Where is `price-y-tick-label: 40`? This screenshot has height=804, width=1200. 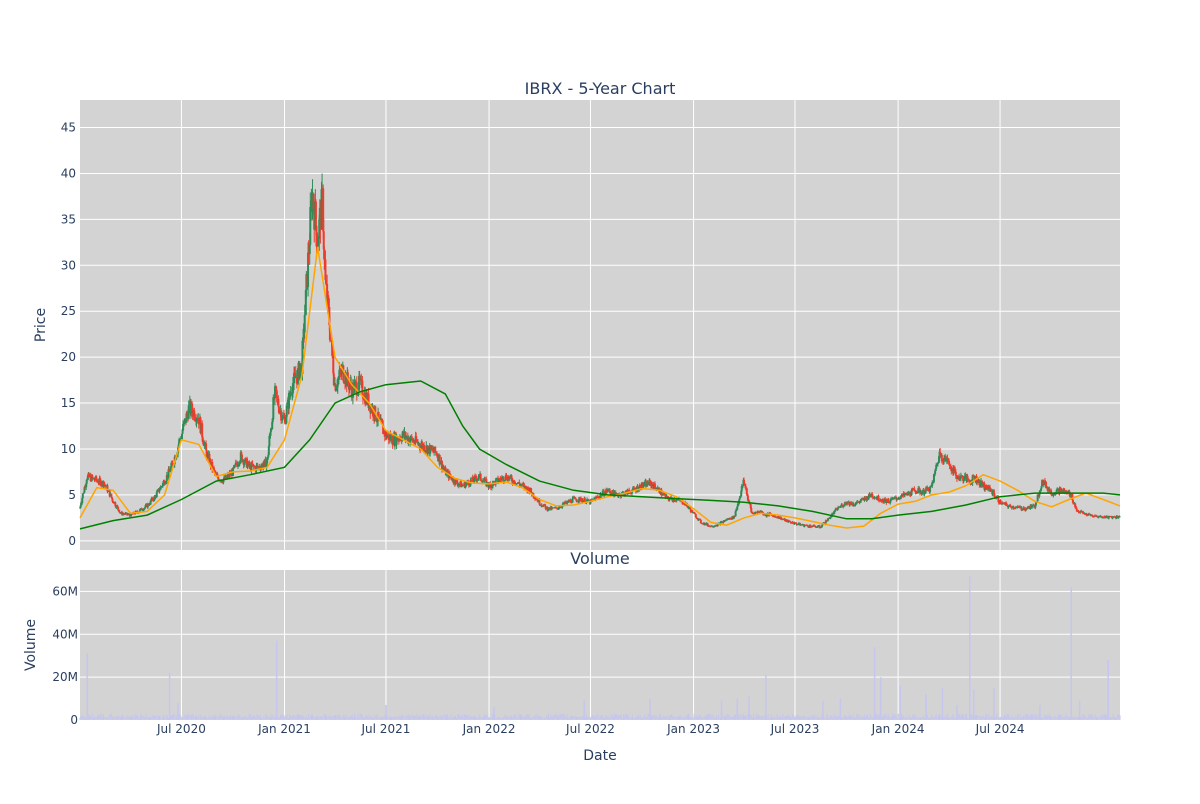 price-y-tick-label: 40 is located at coordinates (68, 173).